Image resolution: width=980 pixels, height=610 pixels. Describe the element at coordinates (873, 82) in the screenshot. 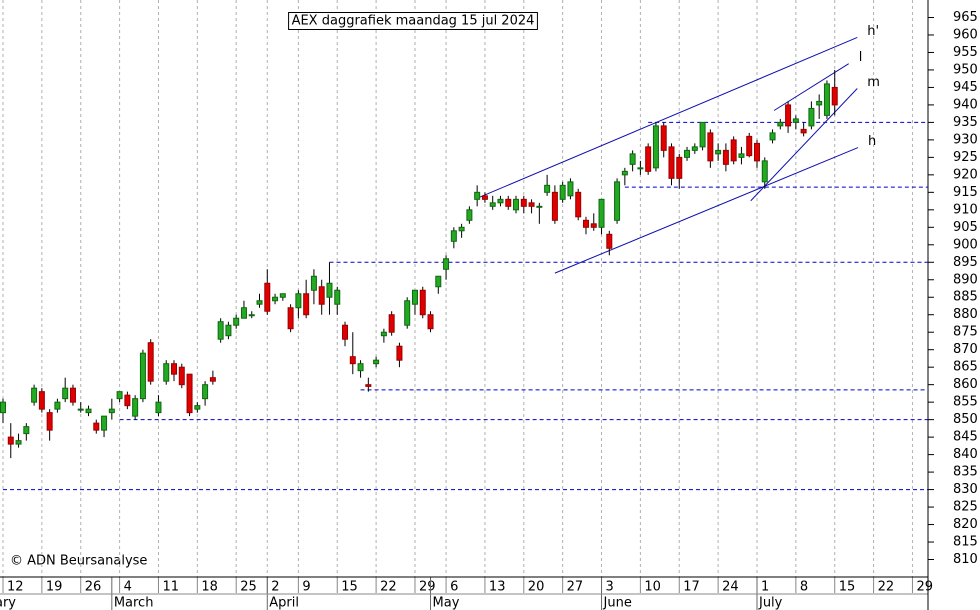

I see `trend-label: m` at that location.